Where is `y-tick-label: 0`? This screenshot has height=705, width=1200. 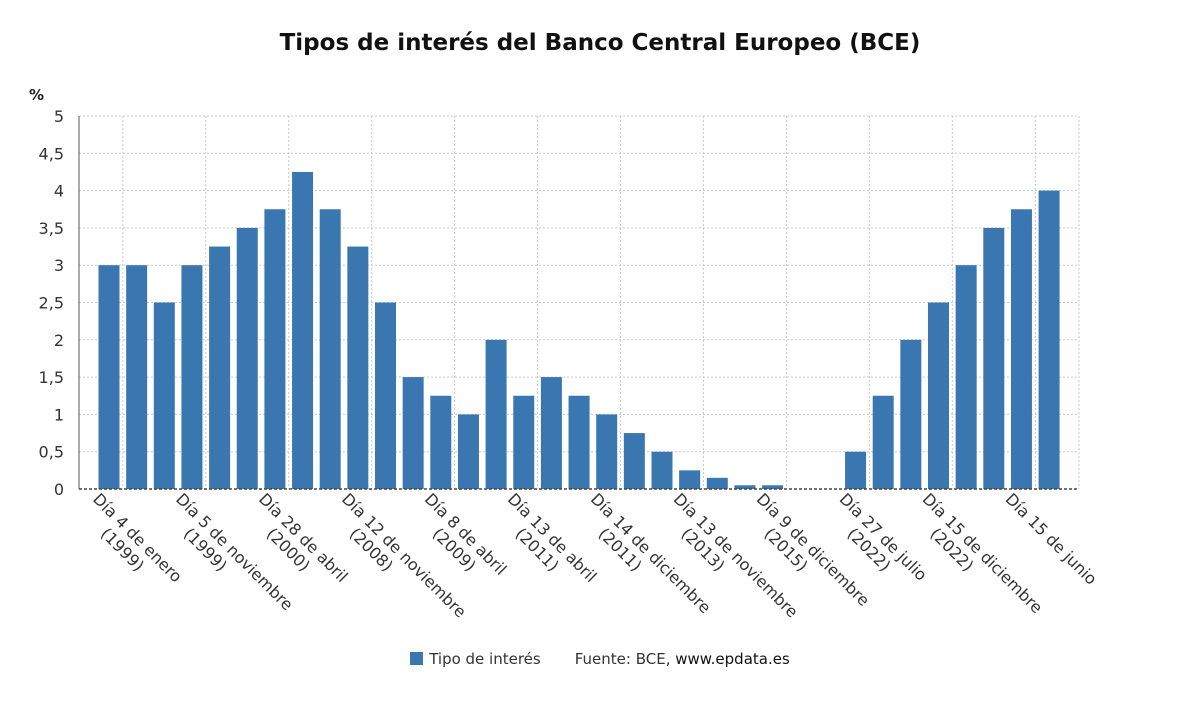
y-tick-label: 0 is located at coordinates (59, 489).